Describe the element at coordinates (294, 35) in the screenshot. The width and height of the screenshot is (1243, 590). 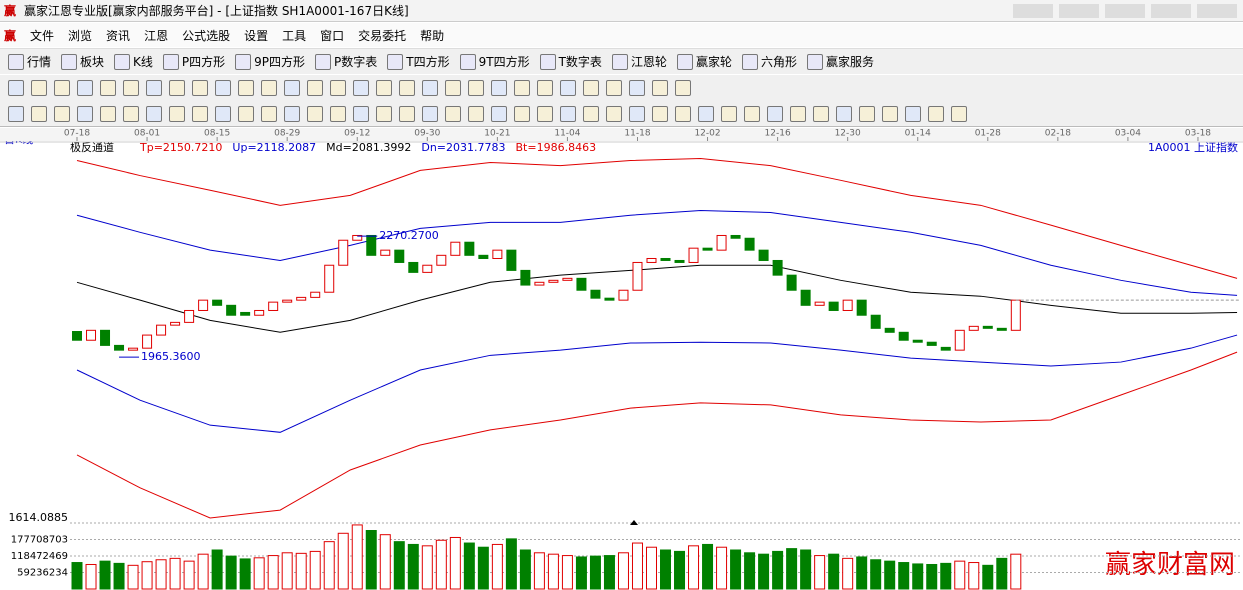
I see `menu-item: 工具` at that location.